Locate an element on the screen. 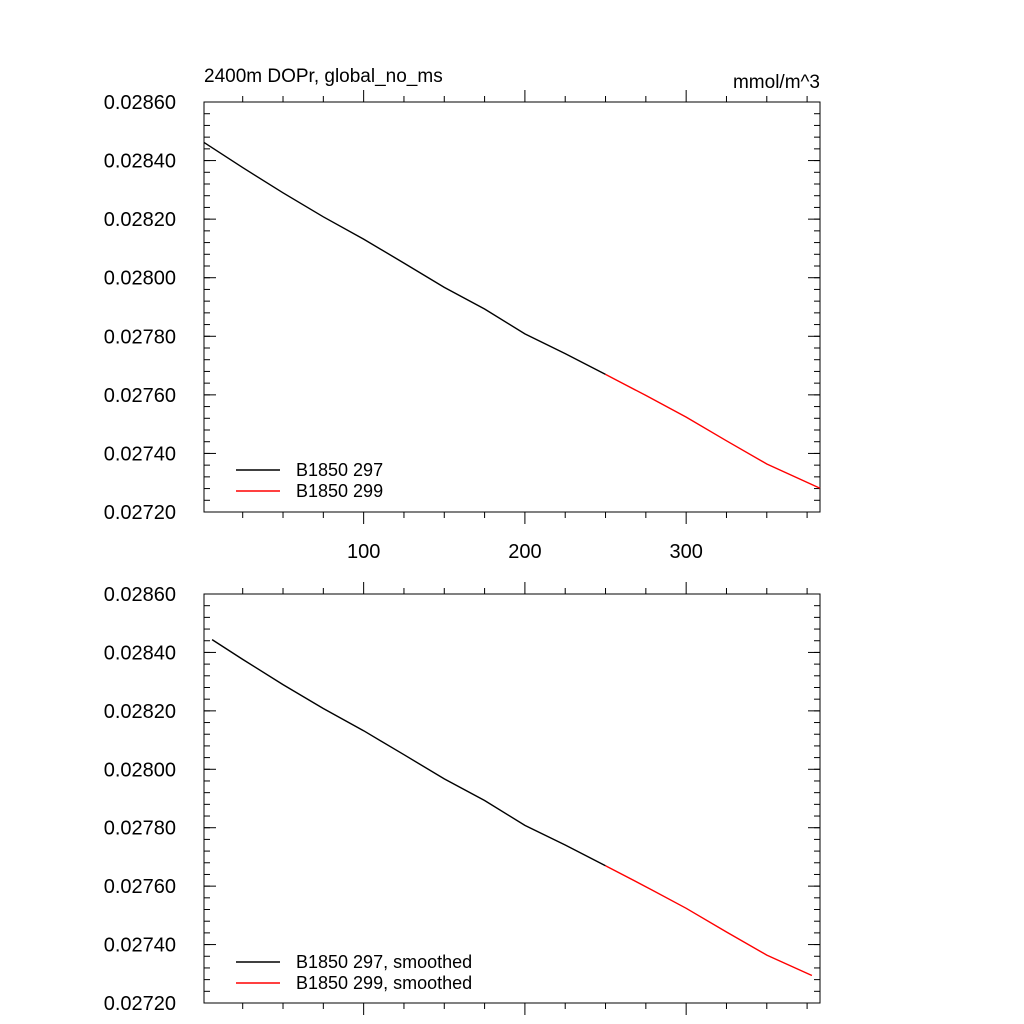 The width and height of the screenshot is (1024, 1024). legend-label: B1850 297, smoothed is located at coordinates (384, 962).